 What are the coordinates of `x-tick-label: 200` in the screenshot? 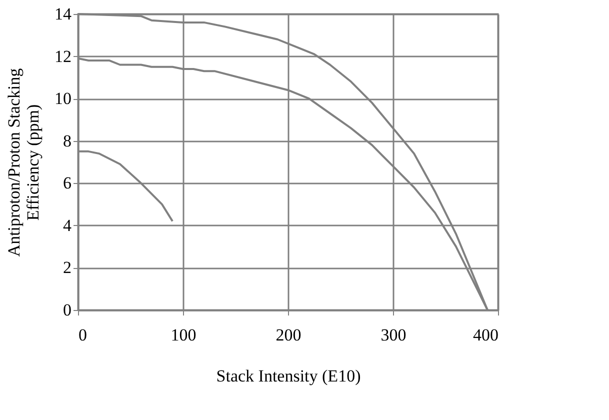 It's located at (289, 335).